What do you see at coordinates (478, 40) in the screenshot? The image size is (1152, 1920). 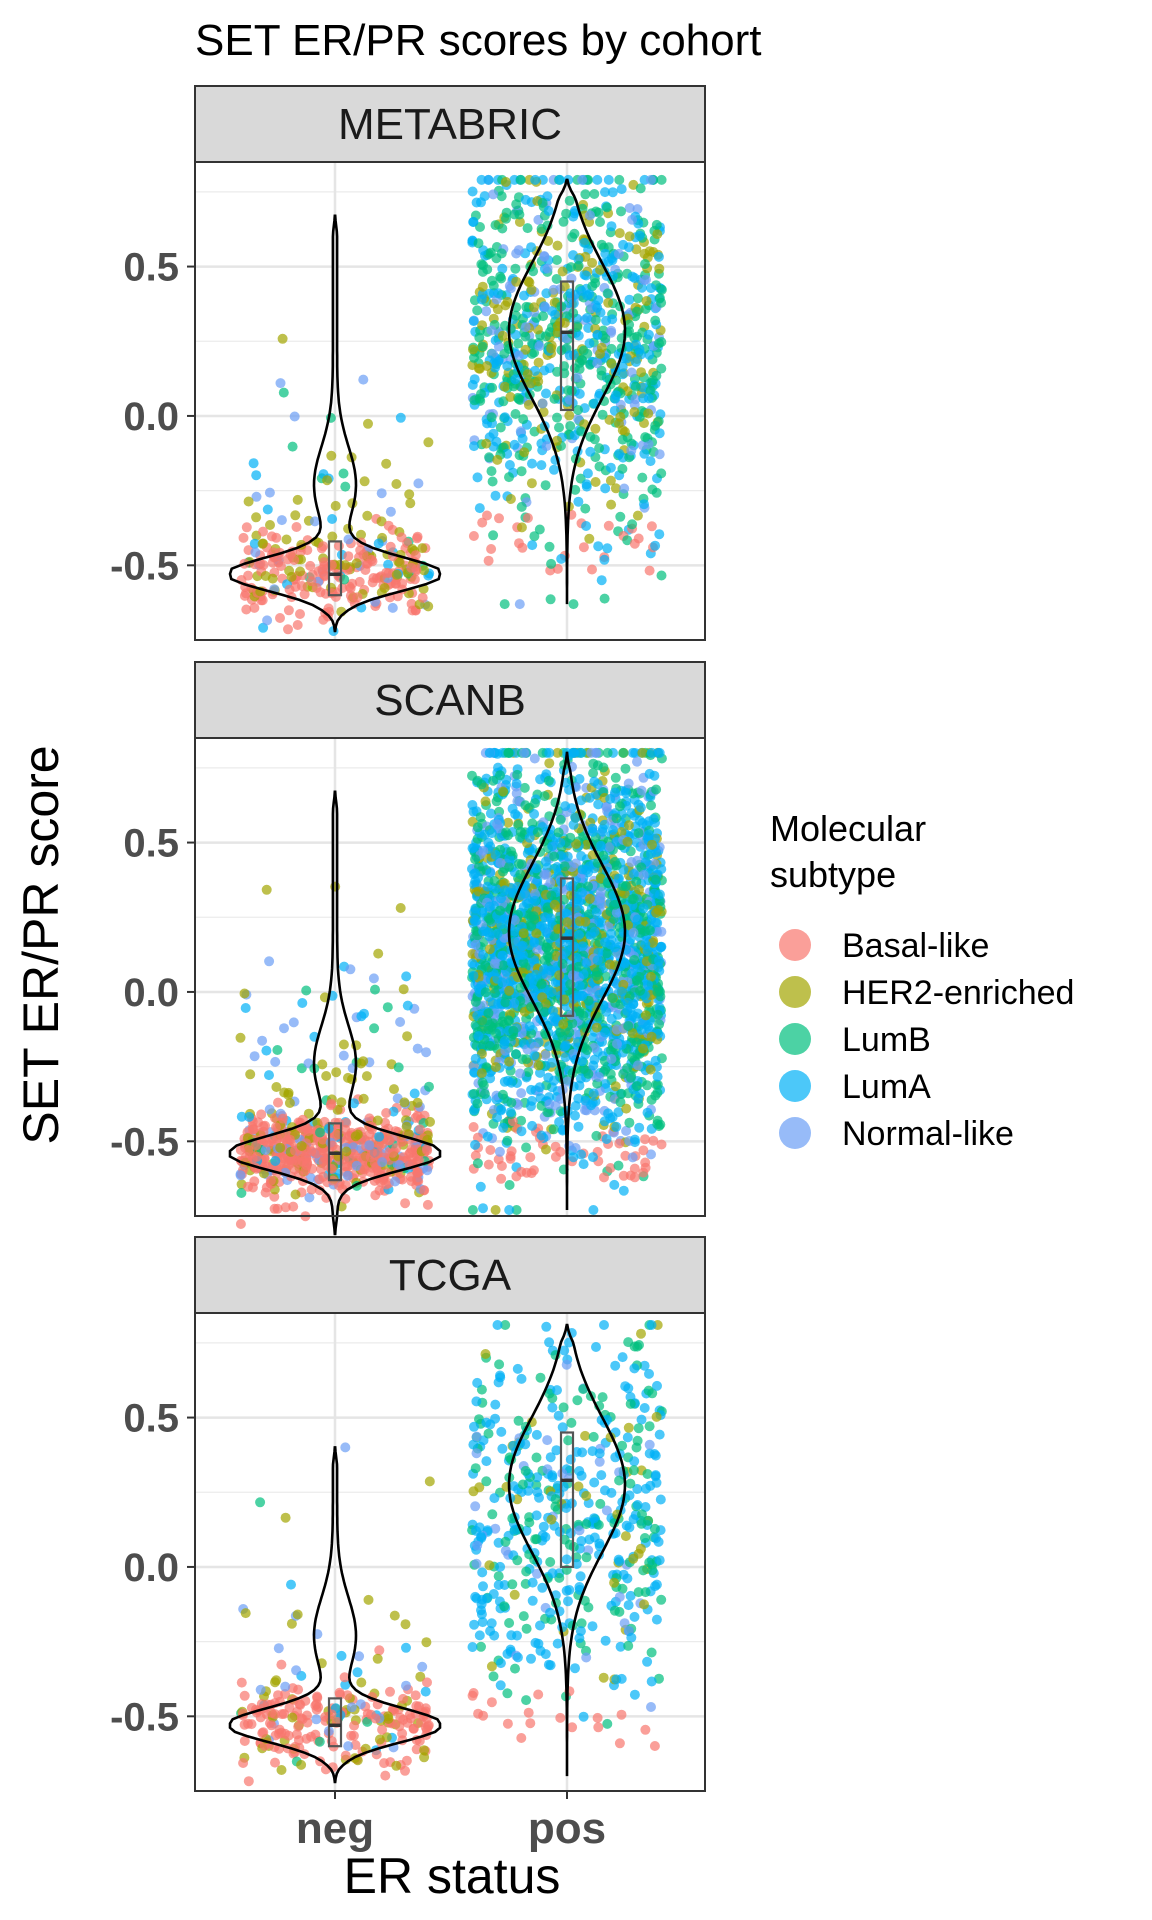 I see `chart-title: SET ER/PR scores by cohort` at bounding box center [478, 40].